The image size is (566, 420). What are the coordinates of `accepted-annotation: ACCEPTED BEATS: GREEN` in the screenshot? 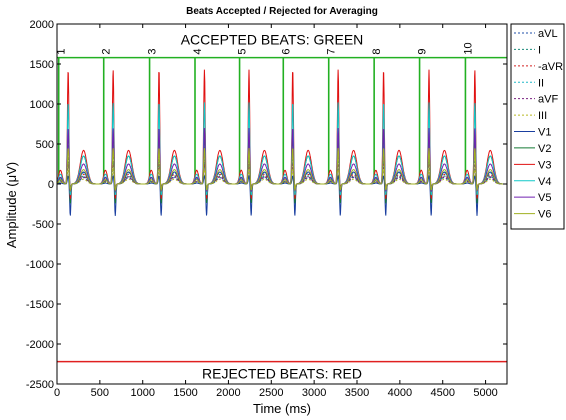 It's located at (272, 40).